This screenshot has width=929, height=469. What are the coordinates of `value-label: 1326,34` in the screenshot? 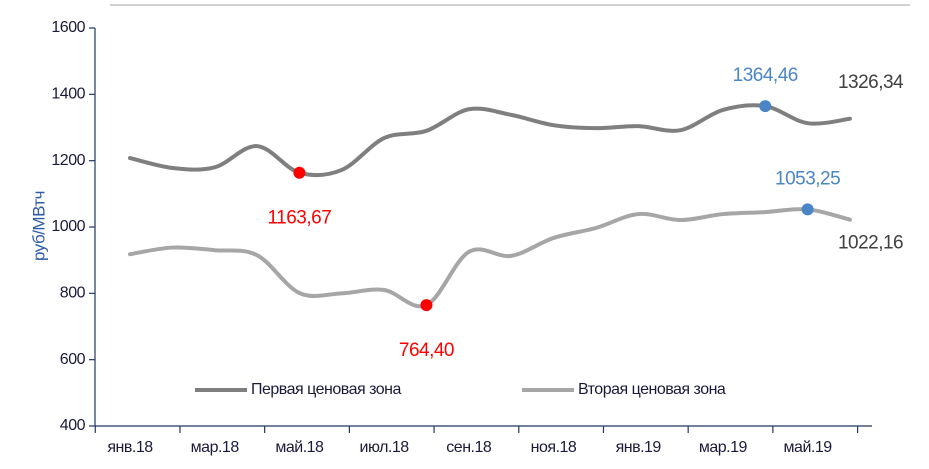 It's located at (871, 82).